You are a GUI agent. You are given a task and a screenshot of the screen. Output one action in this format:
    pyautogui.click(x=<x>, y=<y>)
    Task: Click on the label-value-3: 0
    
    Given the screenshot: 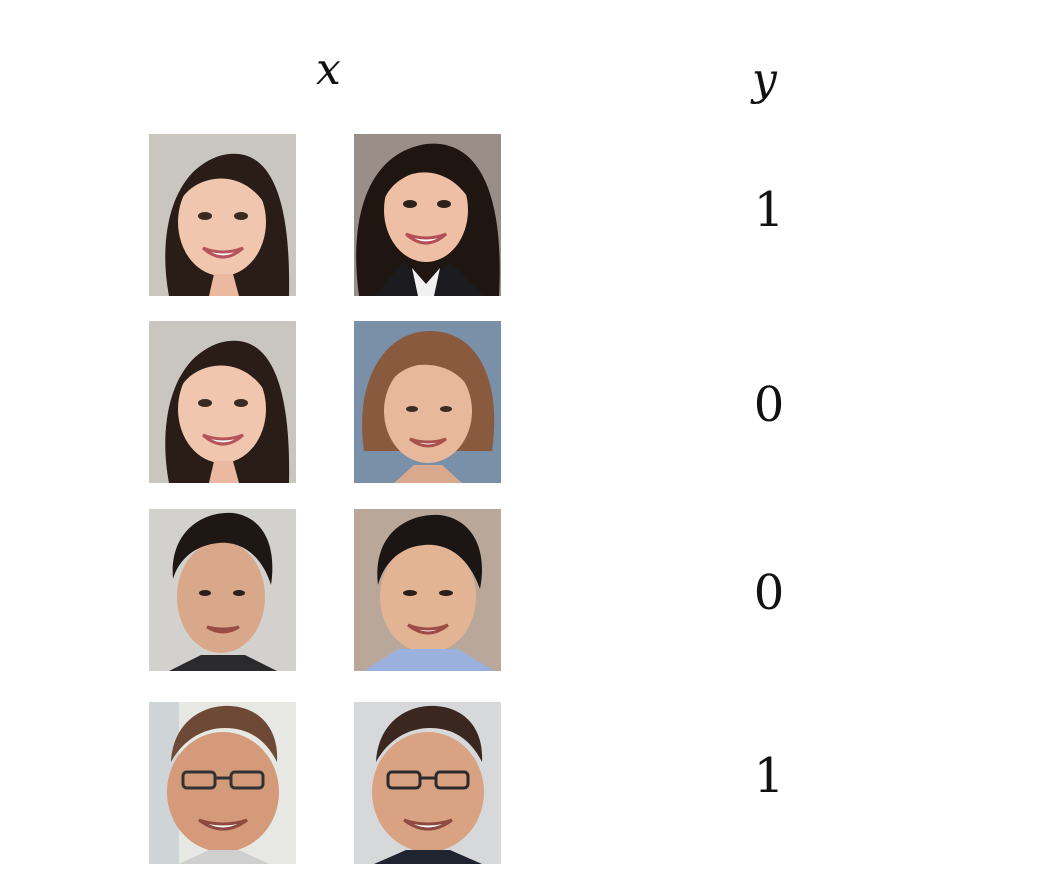 What is the action you would take?
    pyautogui.click(x=769, y=593)
    